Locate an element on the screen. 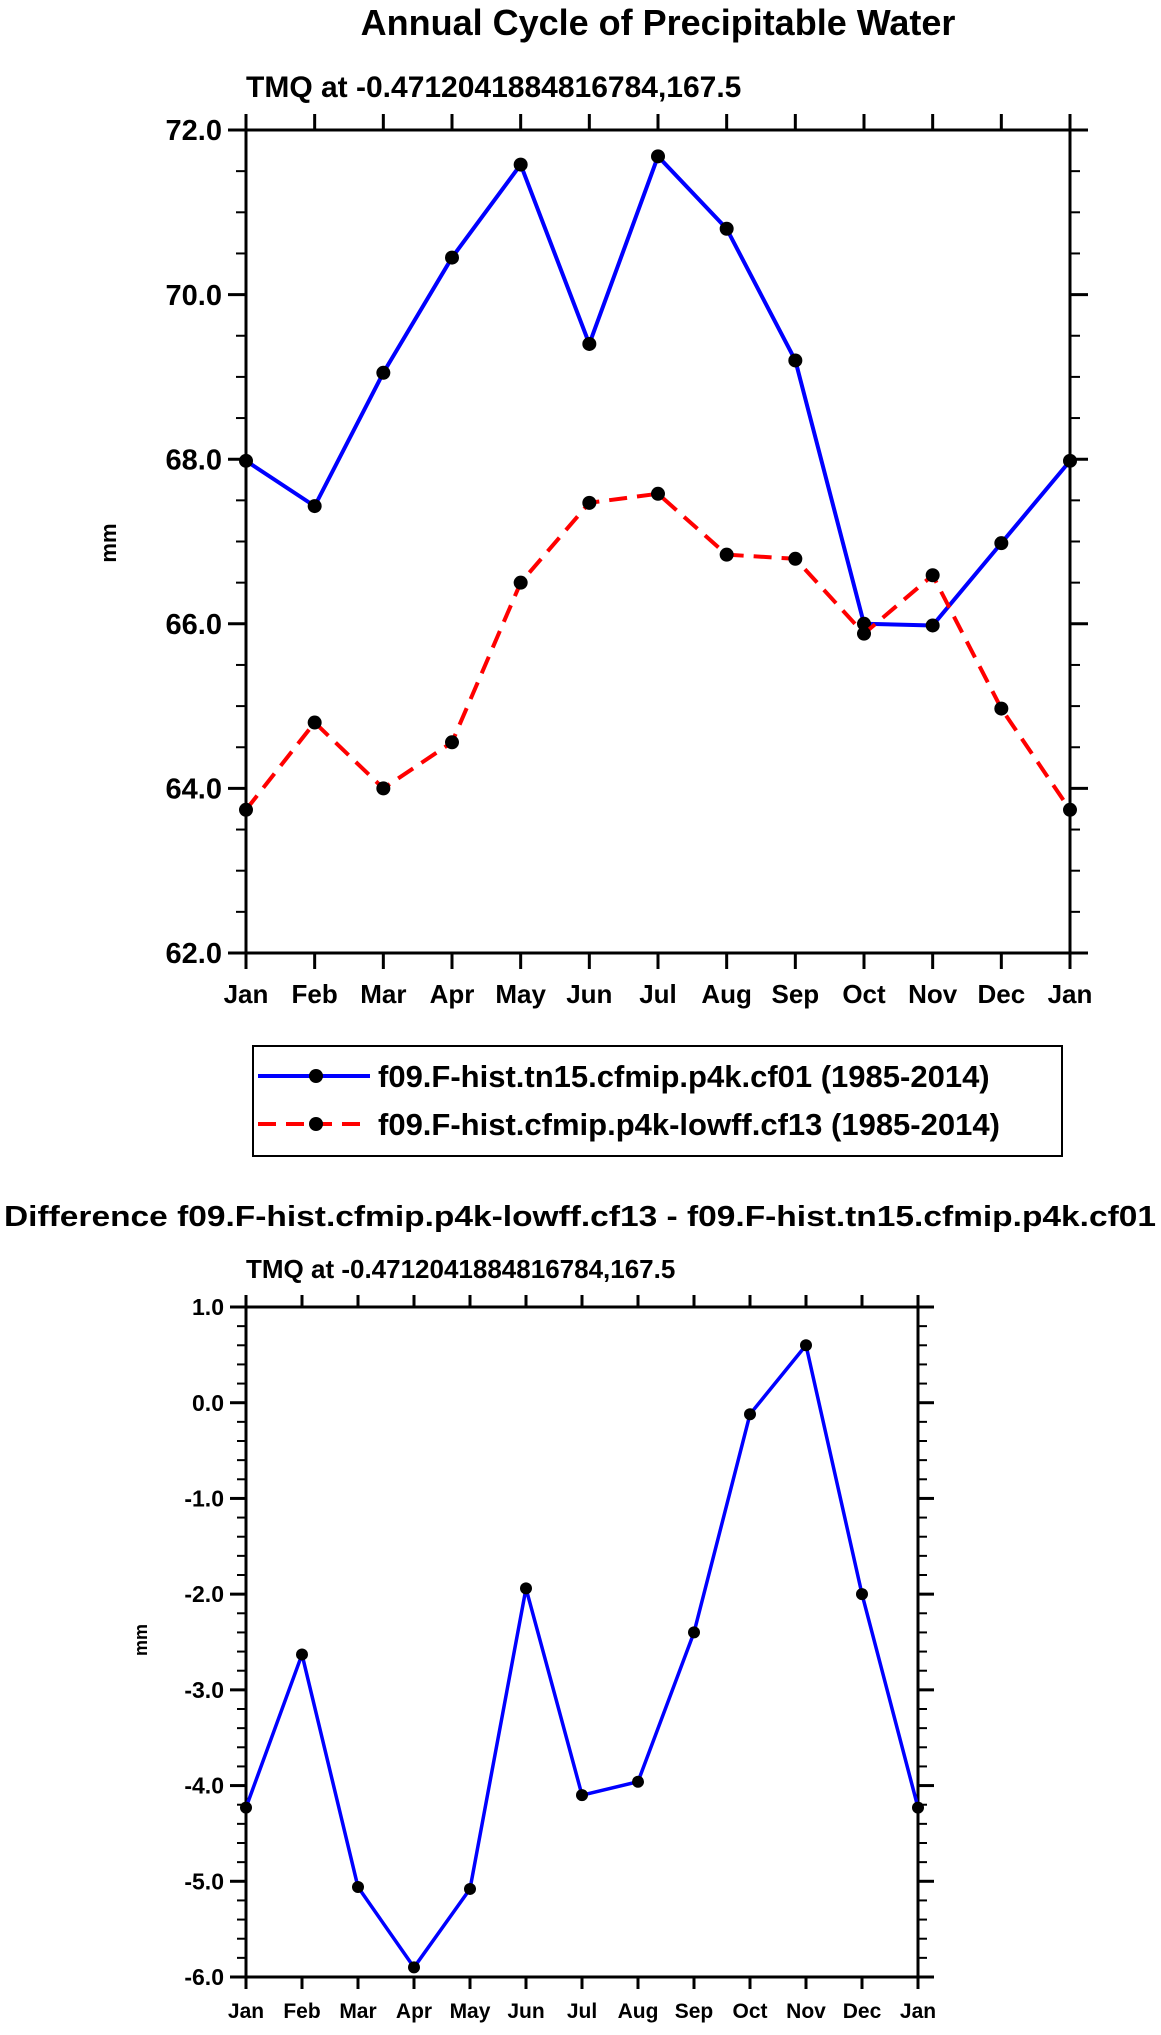  x-tick-label-1-0: Jan is located at coordinates (246, 2011).